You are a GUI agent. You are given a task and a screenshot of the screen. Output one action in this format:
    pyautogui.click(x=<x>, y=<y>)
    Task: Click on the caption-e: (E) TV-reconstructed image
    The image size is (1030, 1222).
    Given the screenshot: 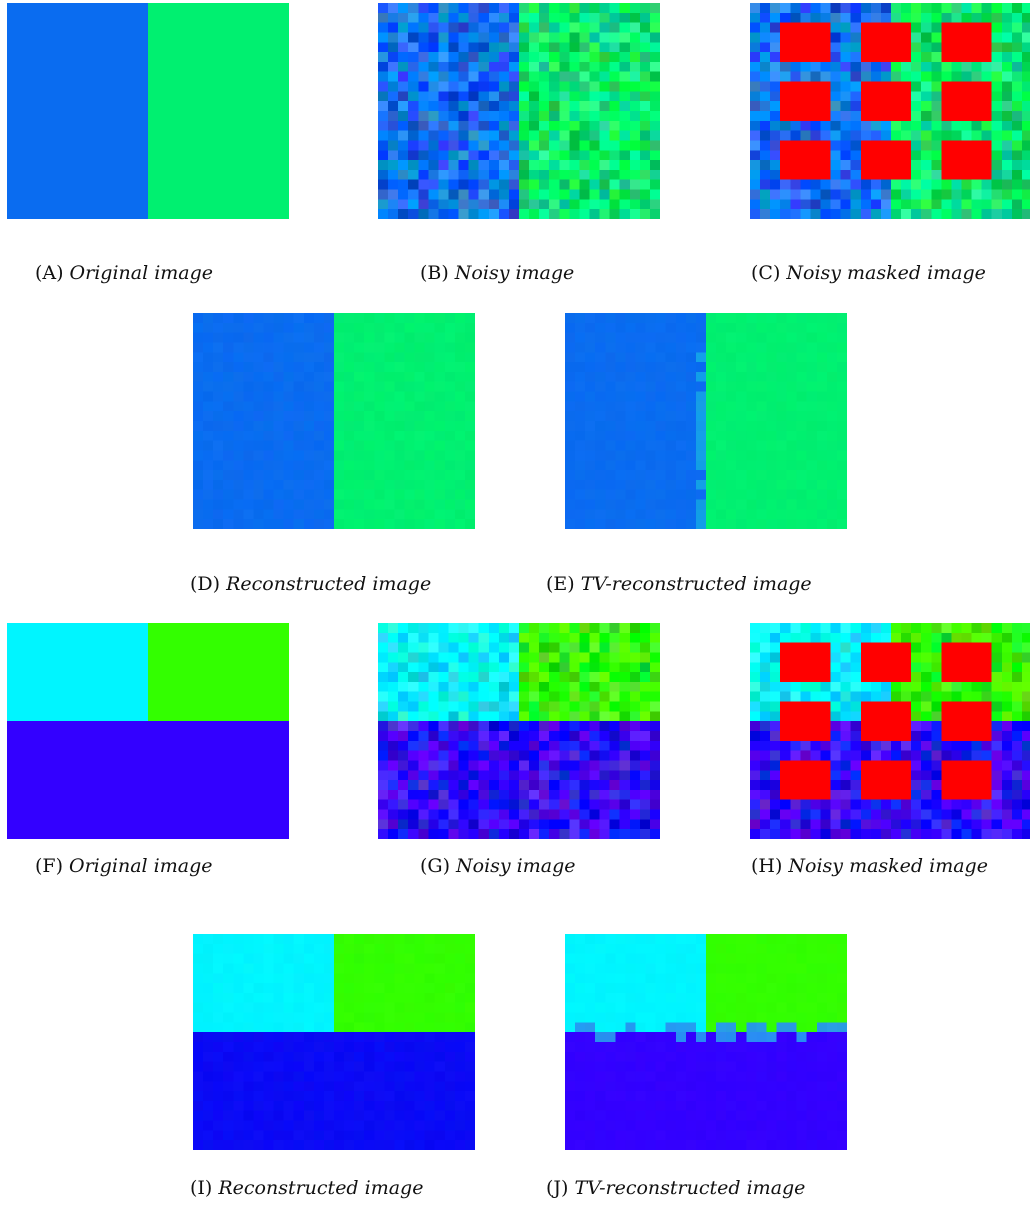 What is the action you would take?
    pyautogui.click(x=679, y=584)
    